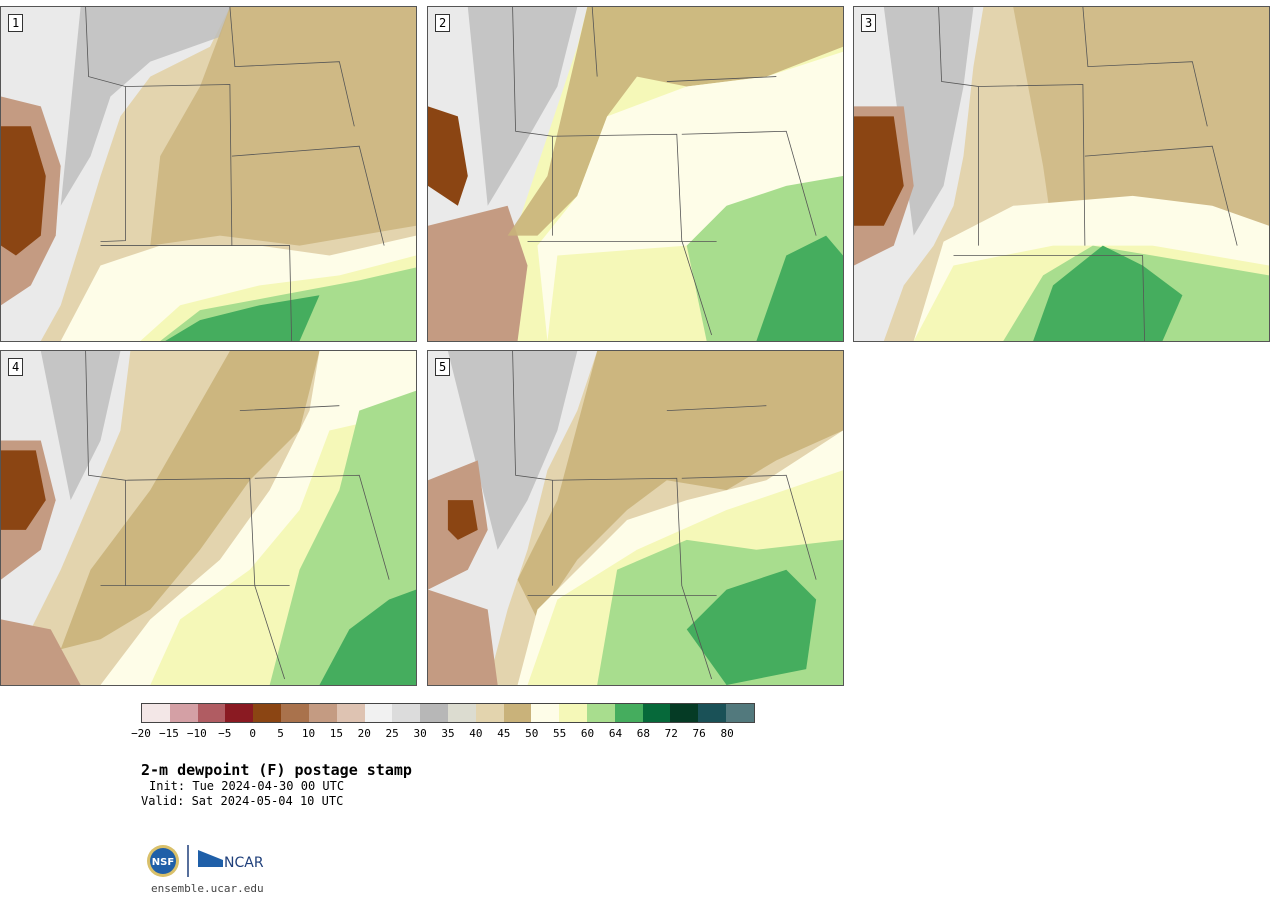  Describe the element at coordinates (244, 863) in the screenshot. I see `svg-text: NCAR` at that location.